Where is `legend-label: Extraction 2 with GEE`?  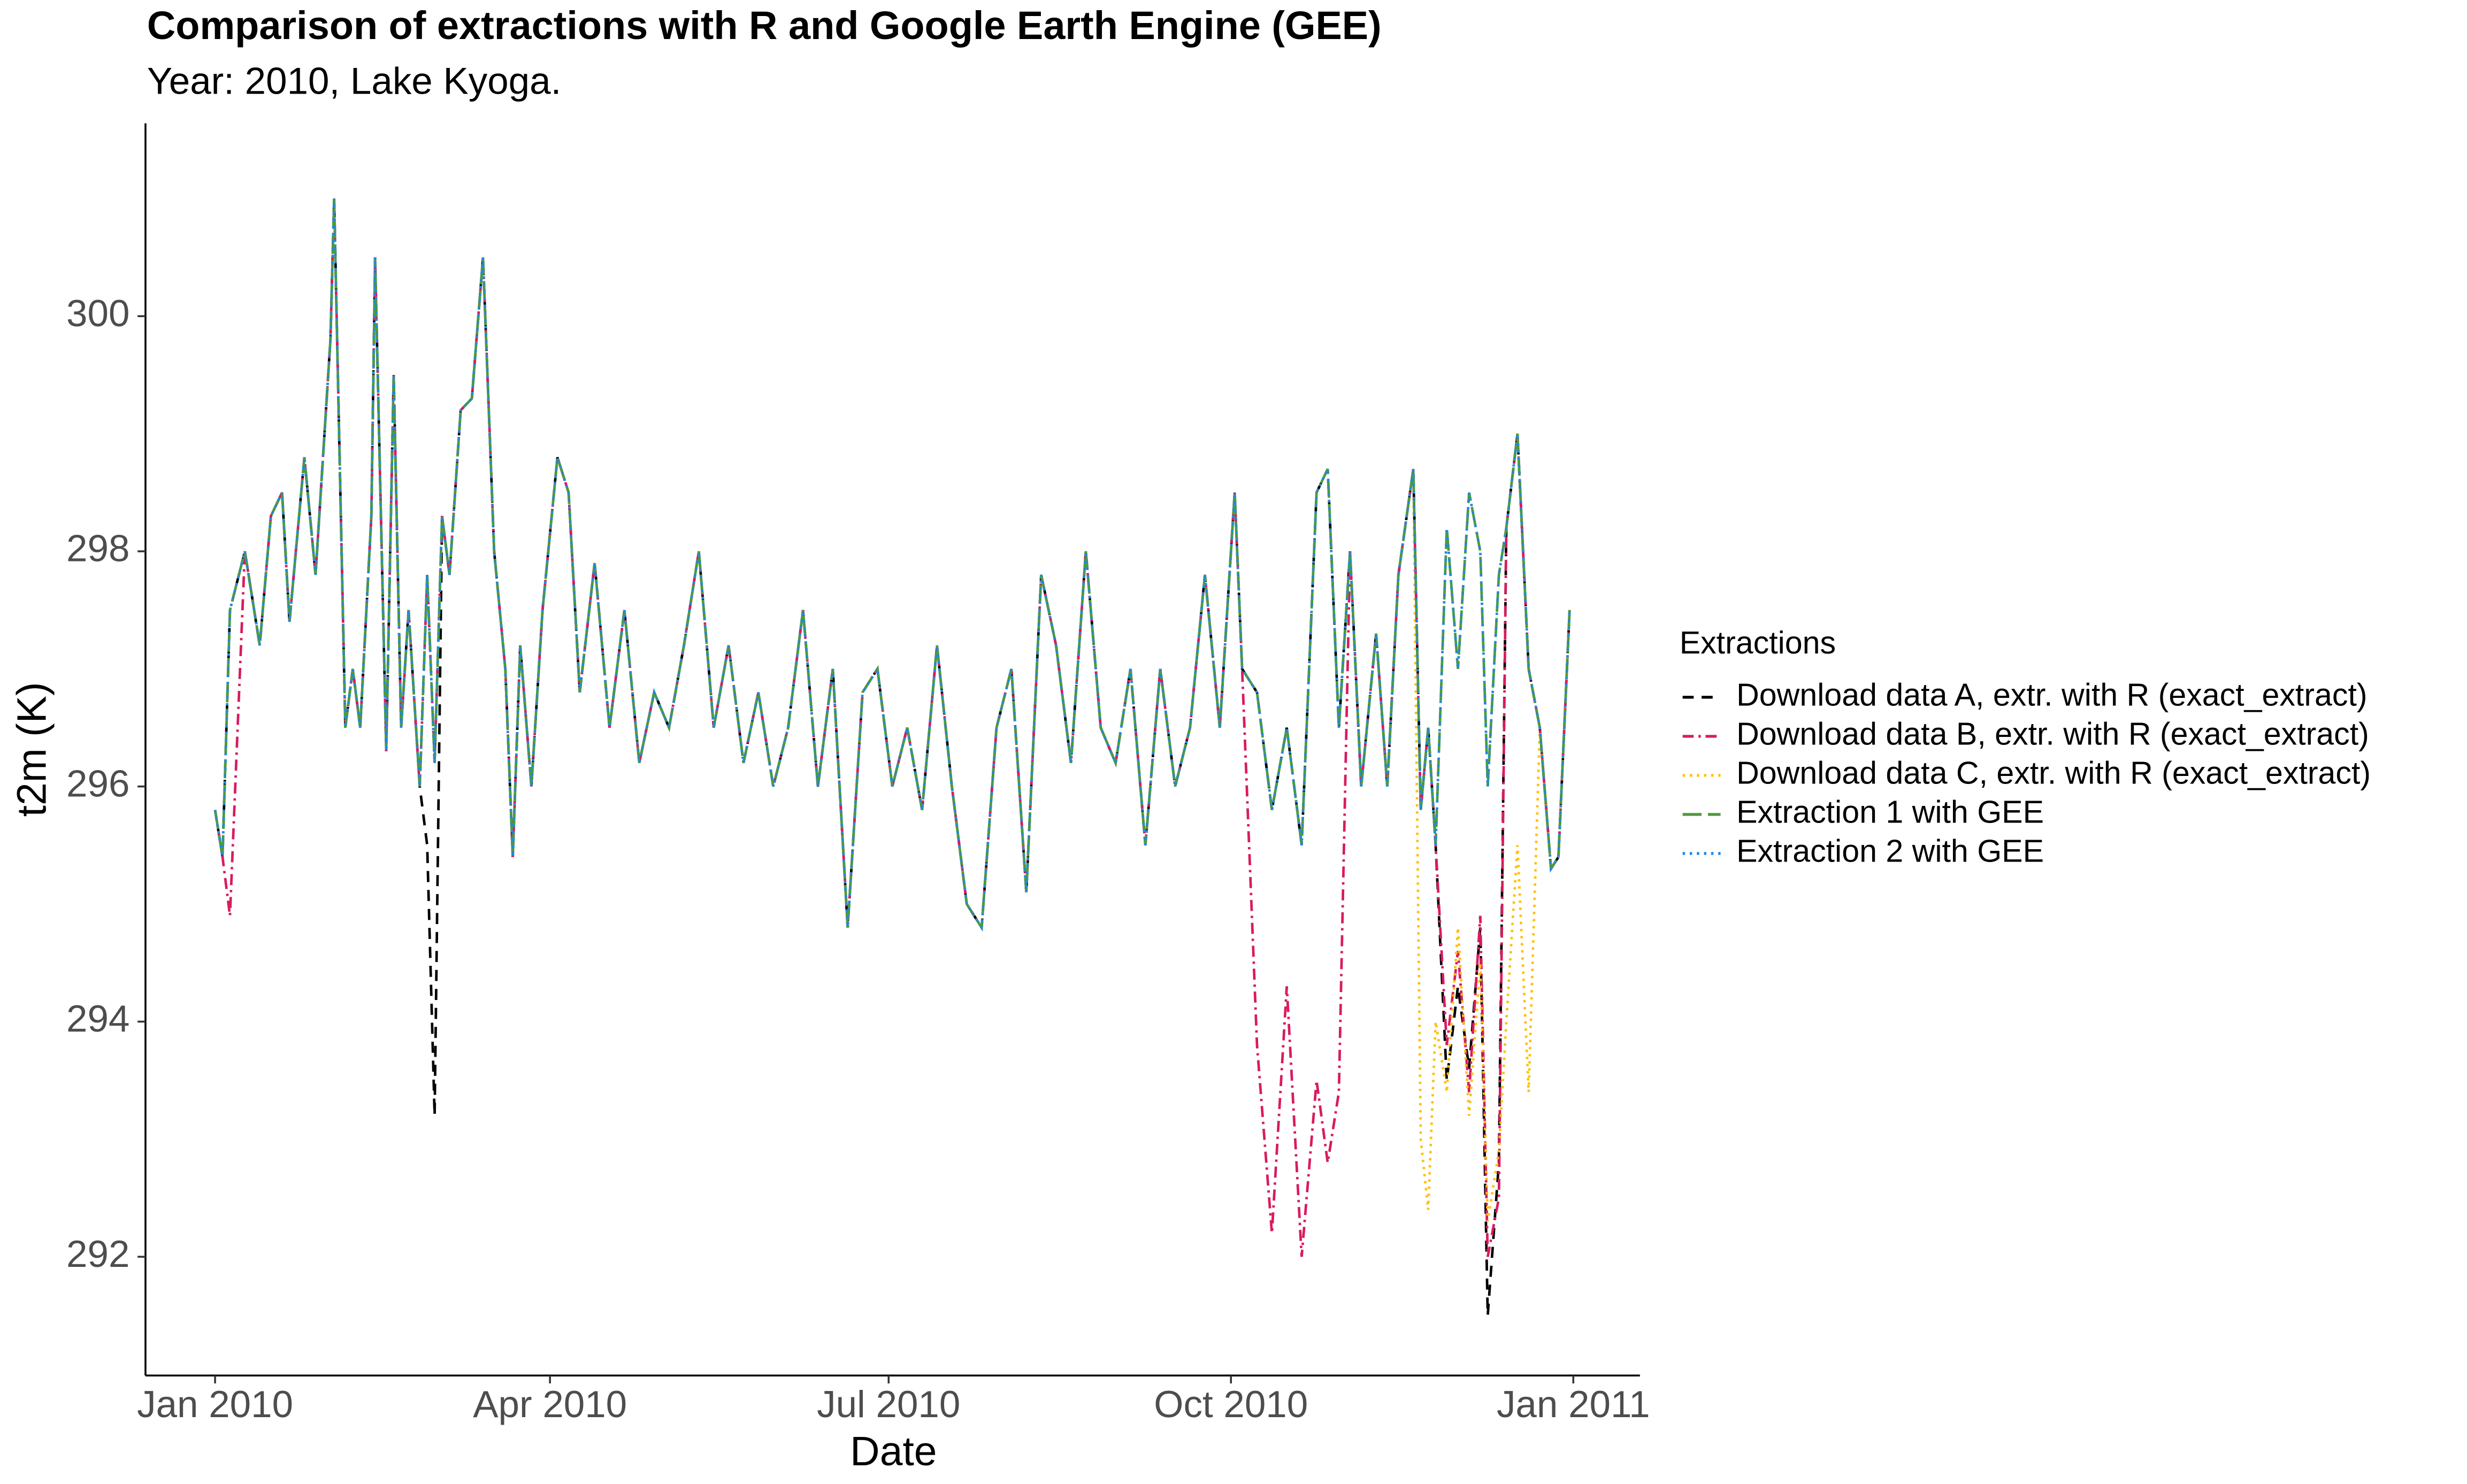
legend-label: Extraction 2 with GEE is located at coordinates (1890, 851).